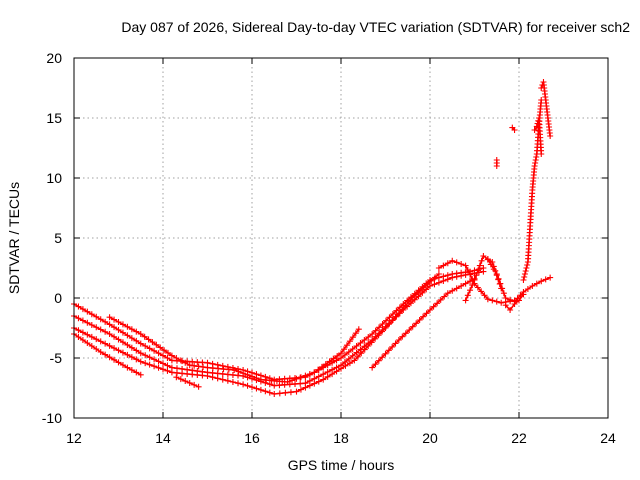 This screenshot has width=640, height=480. What do you see at coordinates (341, 438) in the screenshot?
I see `x-tick-labels: 12 14 16 18 20 22 24` at bounding box center [341, 438].